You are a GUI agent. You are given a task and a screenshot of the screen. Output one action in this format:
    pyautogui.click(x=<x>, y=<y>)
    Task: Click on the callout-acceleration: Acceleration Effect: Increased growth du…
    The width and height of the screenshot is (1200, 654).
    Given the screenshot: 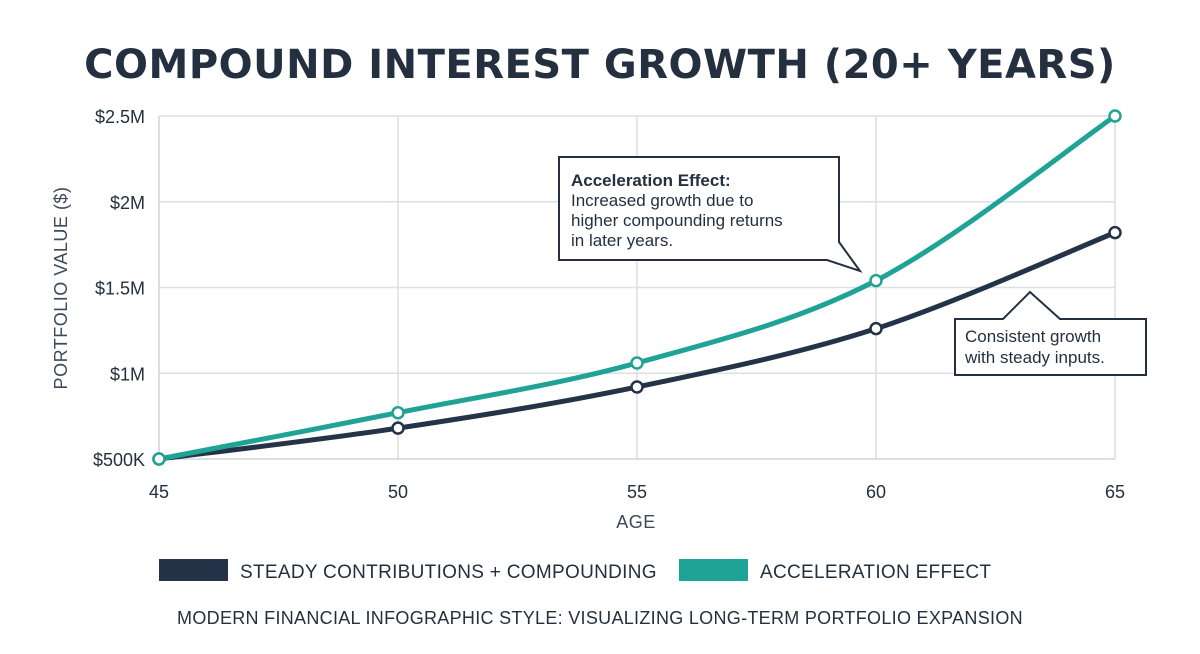 What is the action you would take?
    pyautogui.click(x=710, y=214)
    